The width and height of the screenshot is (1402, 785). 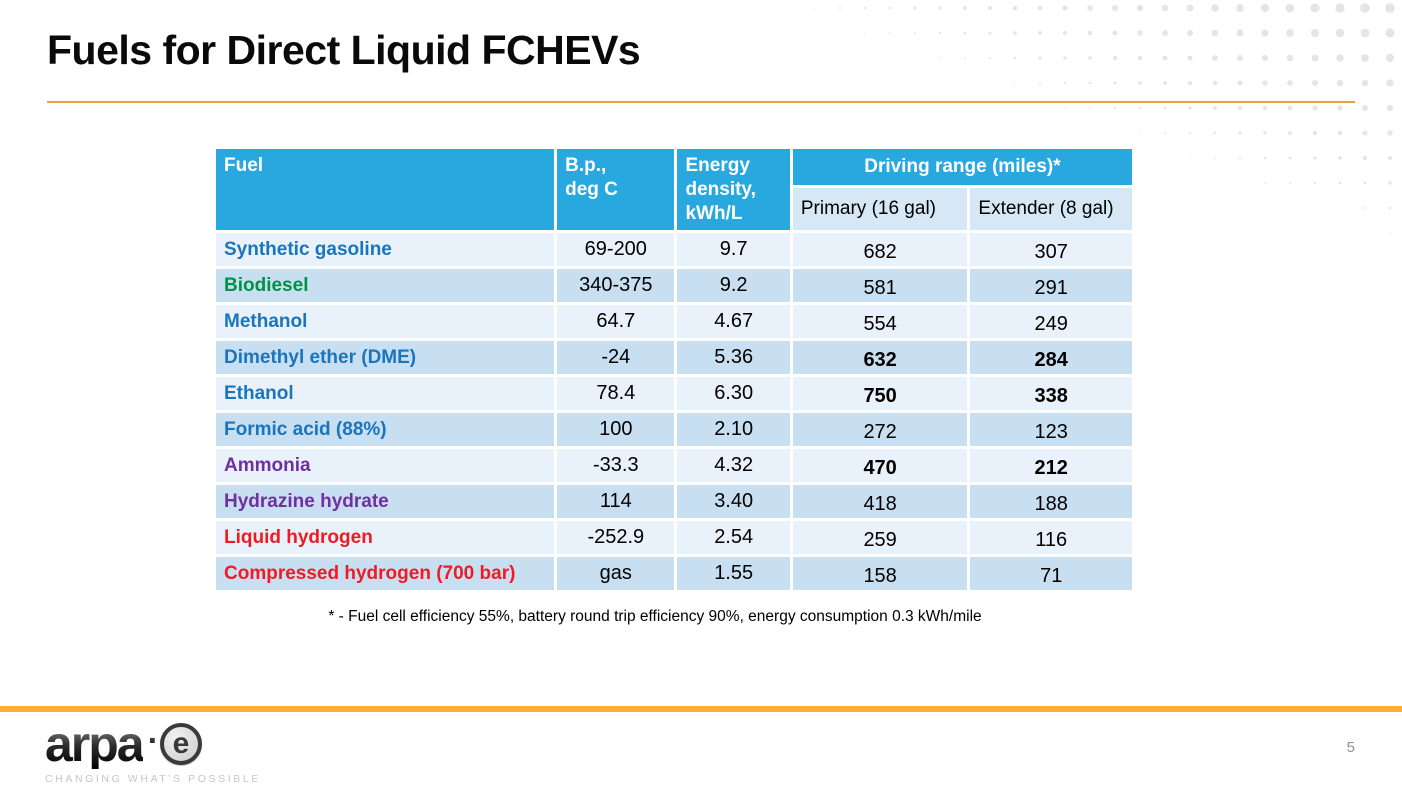 I want to click on col-header-fuel: Fuel, so click(x=385, y=190).